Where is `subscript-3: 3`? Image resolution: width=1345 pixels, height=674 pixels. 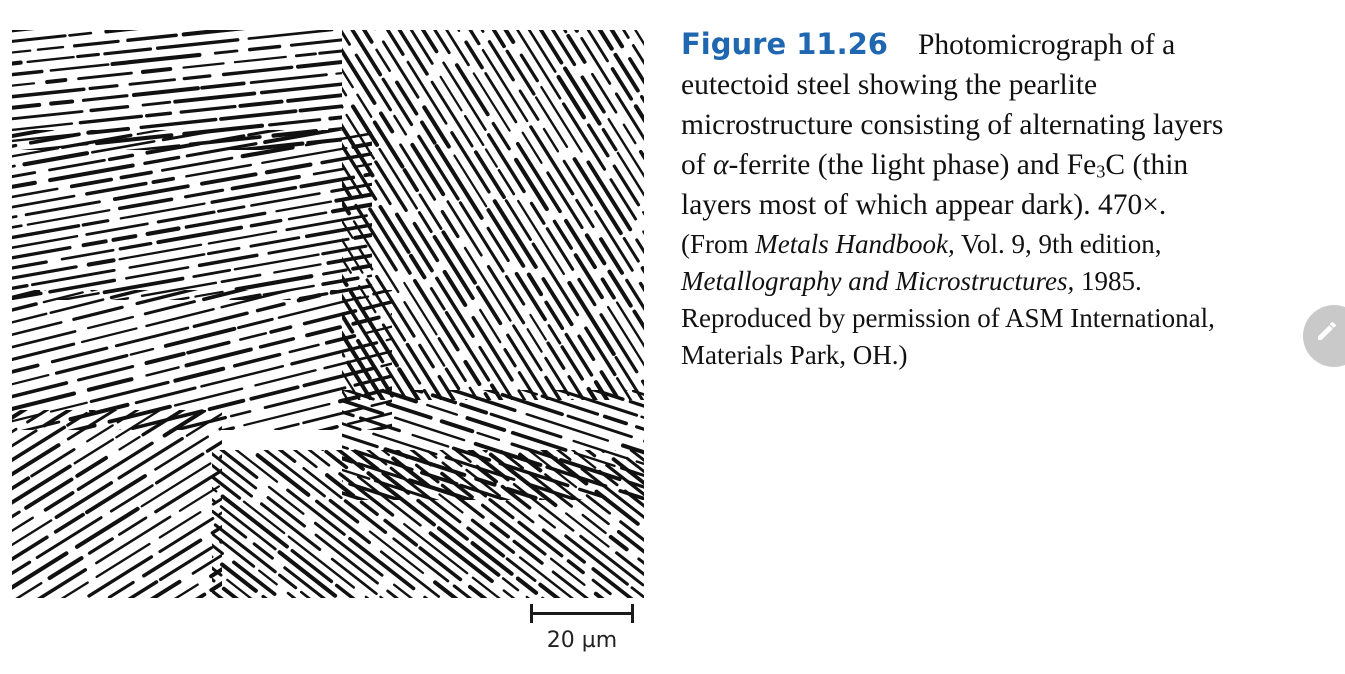 subscript-3: 3 is located at coordinates (1101, 171).